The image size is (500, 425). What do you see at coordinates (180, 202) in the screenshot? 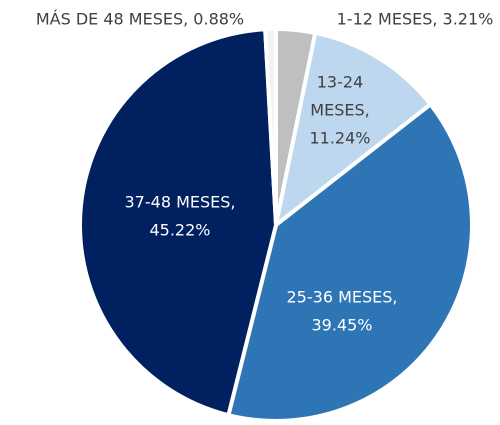
I see `data-label: 37-48 MESES,` at bounding box center [180, 202].